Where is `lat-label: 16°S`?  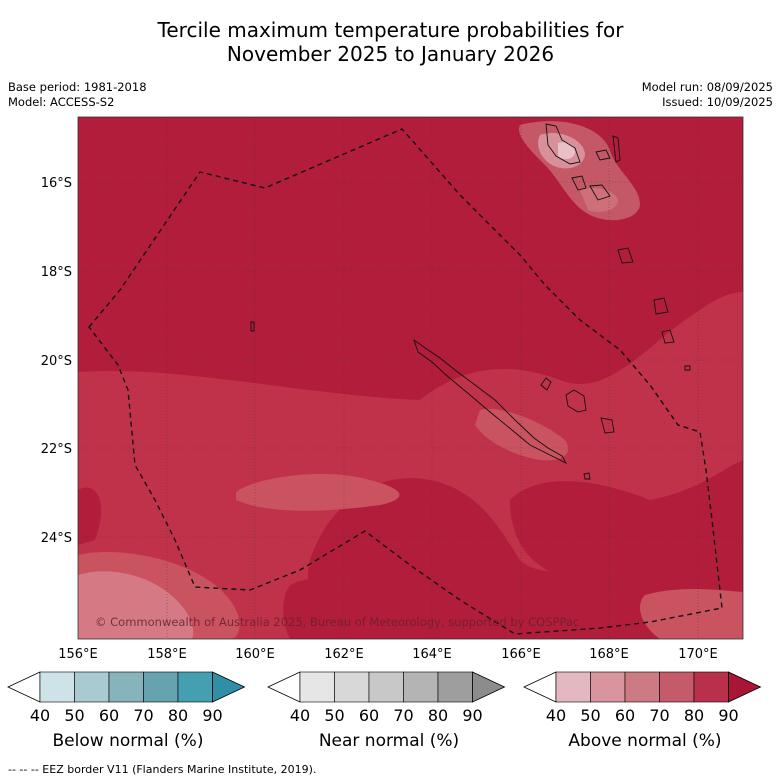 lat-label: 16°S is located at coordinates (56, 183).